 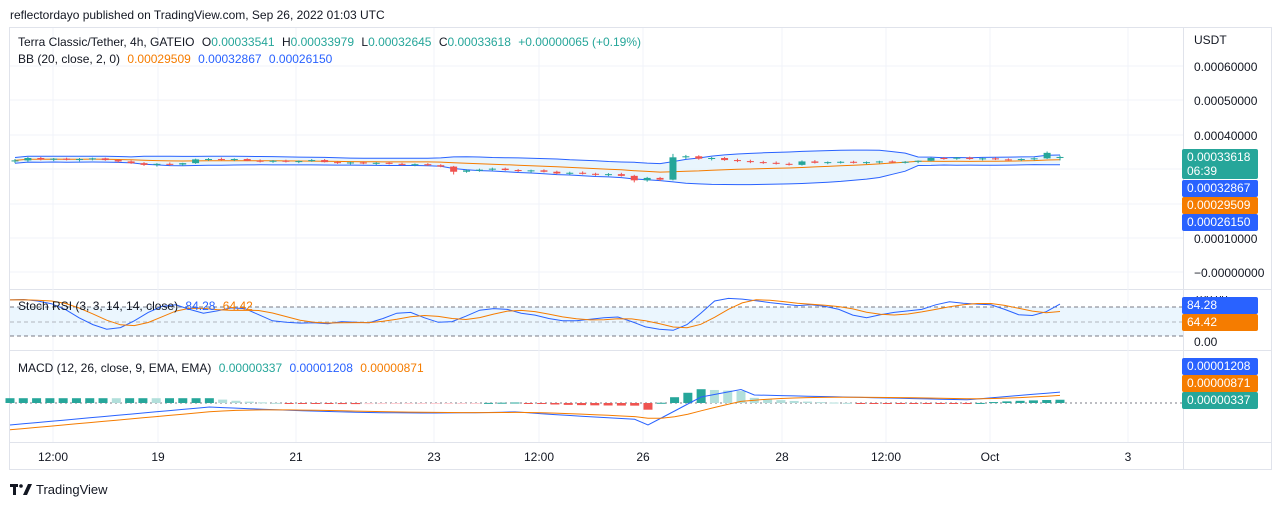 I want to click on currency-label: USDT, so click(x=1210, y=40).